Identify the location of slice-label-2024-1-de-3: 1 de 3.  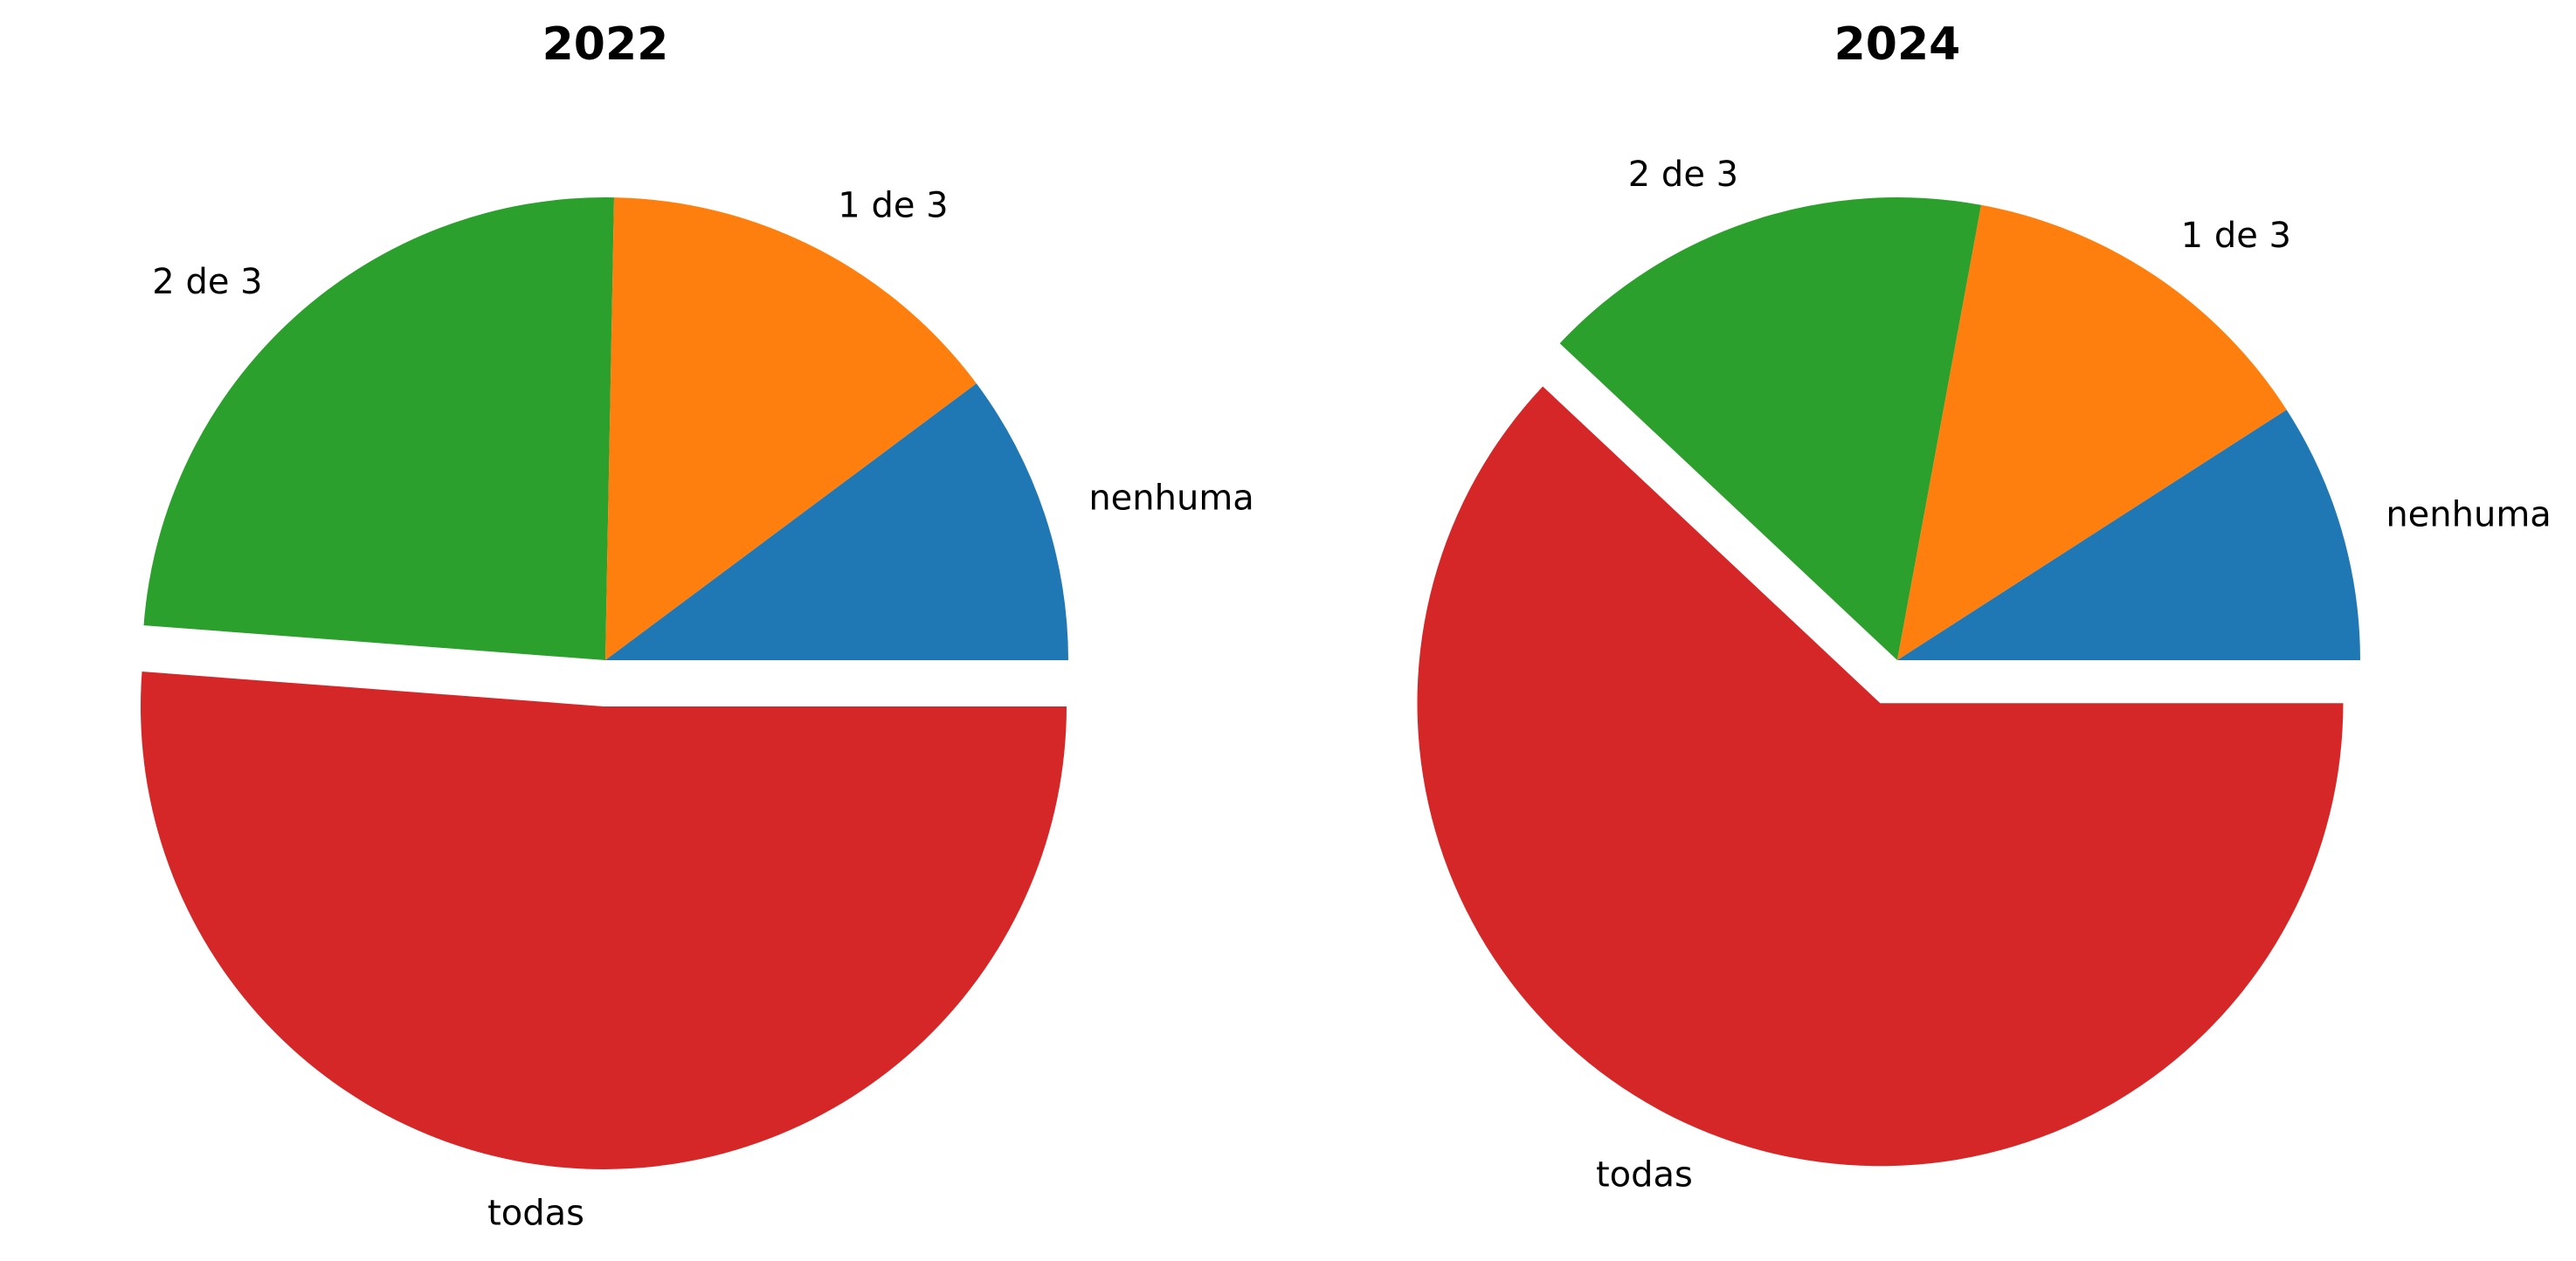
(2236, 236).